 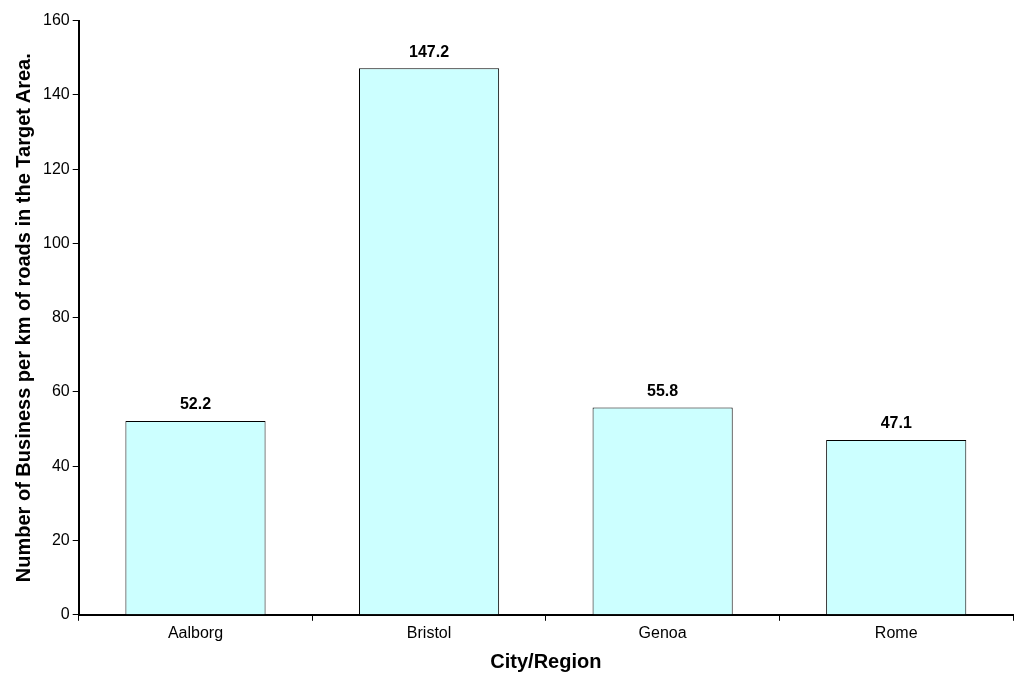 I want to click on x-tick-label: Genoa, so click(x=662, y=632).